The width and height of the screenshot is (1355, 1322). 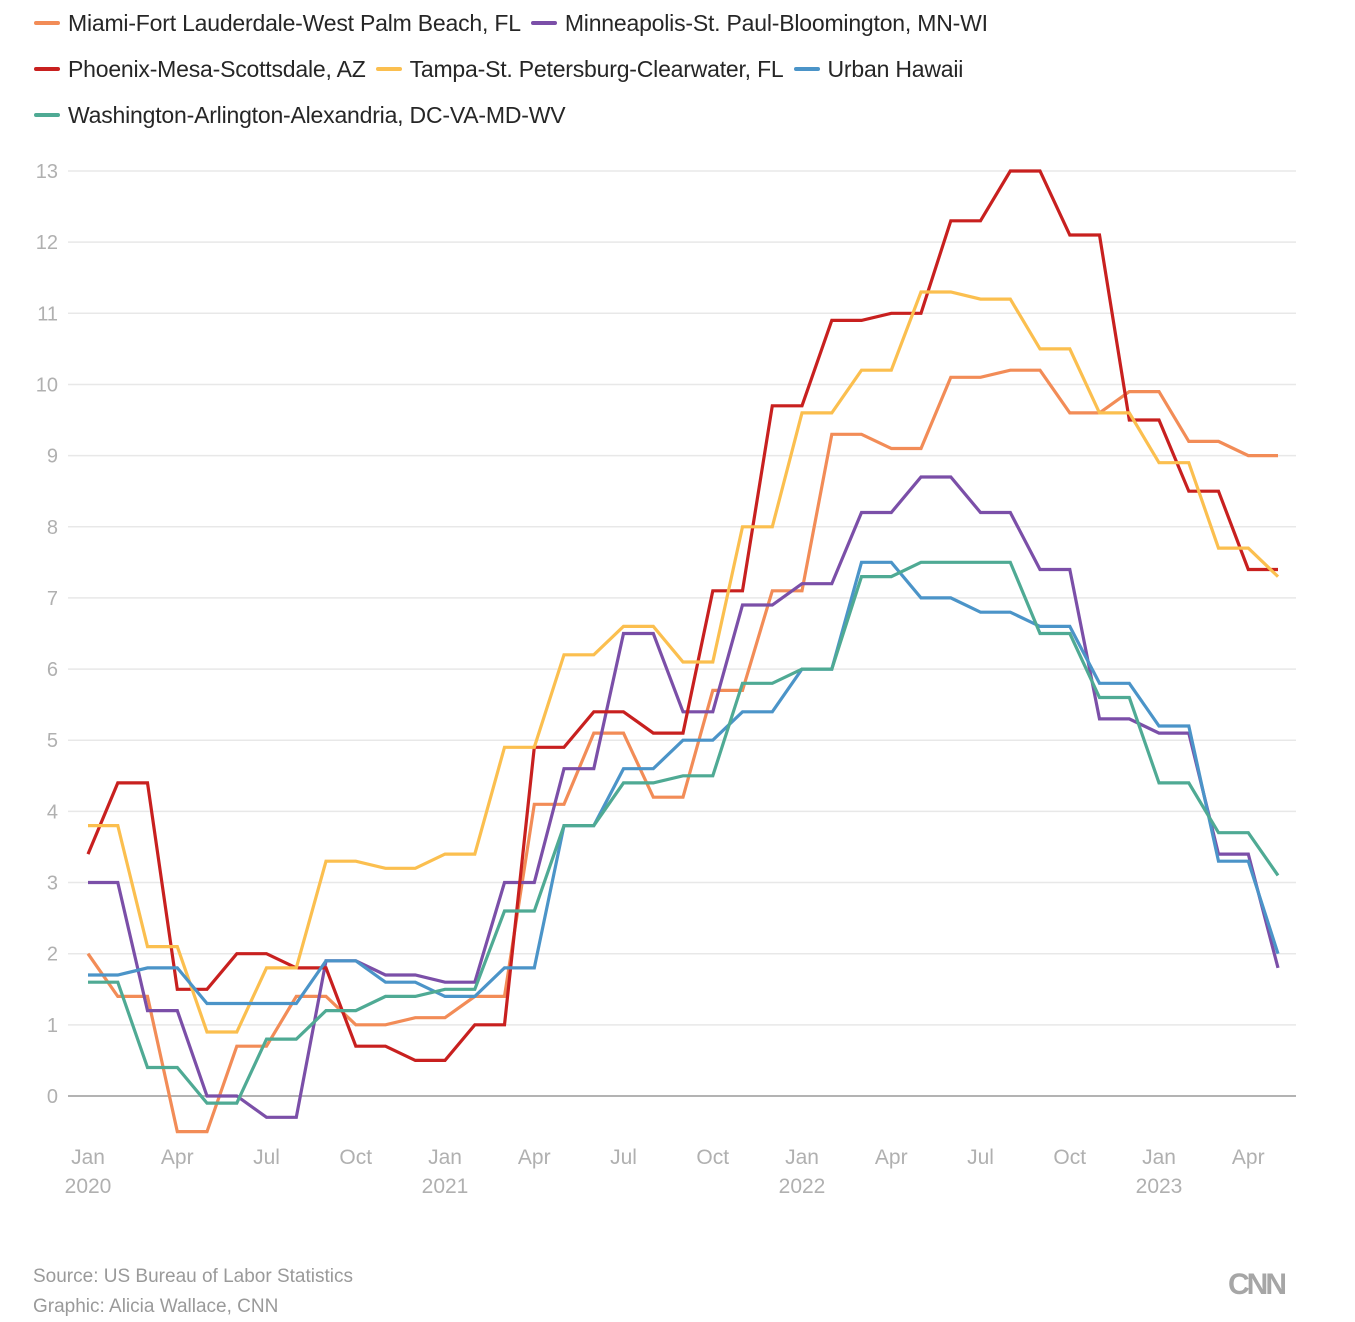 I want to click on legend-label: Minneapolis-St. Paul-Bloomington, MN-WI, so click(x=776, y=22).